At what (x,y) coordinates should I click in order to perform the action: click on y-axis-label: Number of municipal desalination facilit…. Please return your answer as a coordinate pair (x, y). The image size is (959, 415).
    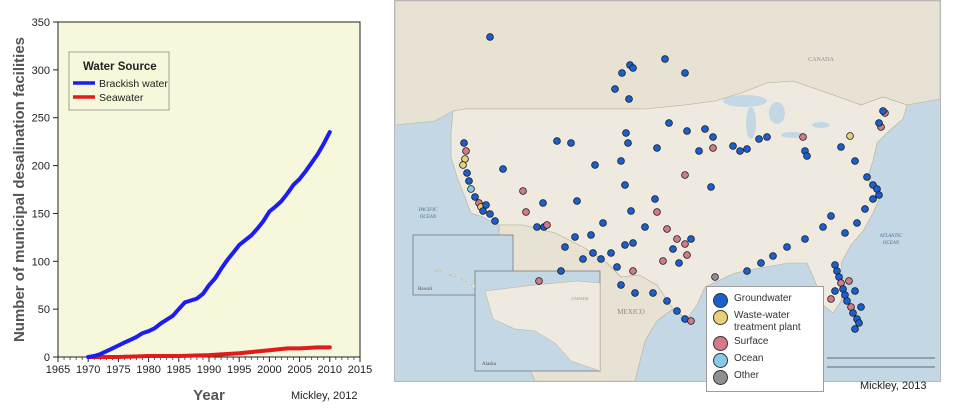
    Looking at the image, I should click on (19, 189).